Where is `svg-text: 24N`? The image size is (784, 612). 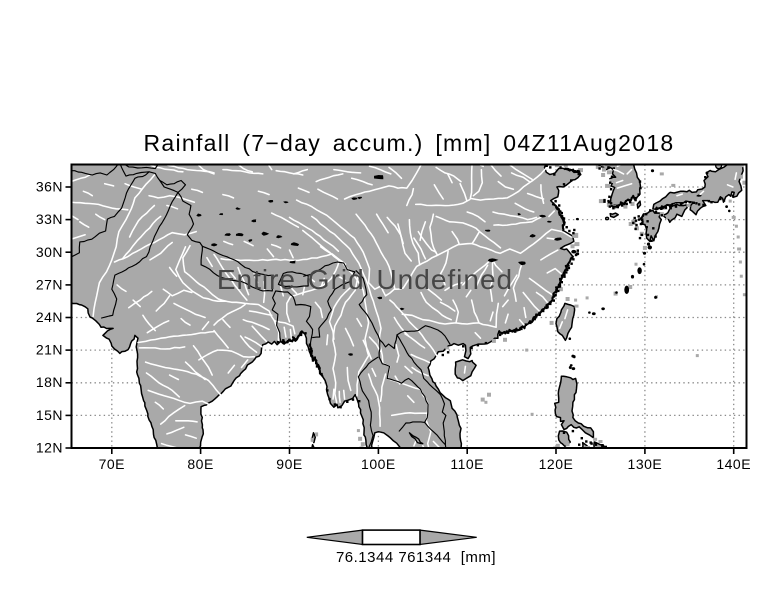 svg-text: 24N is located at coordinates (49, 317).